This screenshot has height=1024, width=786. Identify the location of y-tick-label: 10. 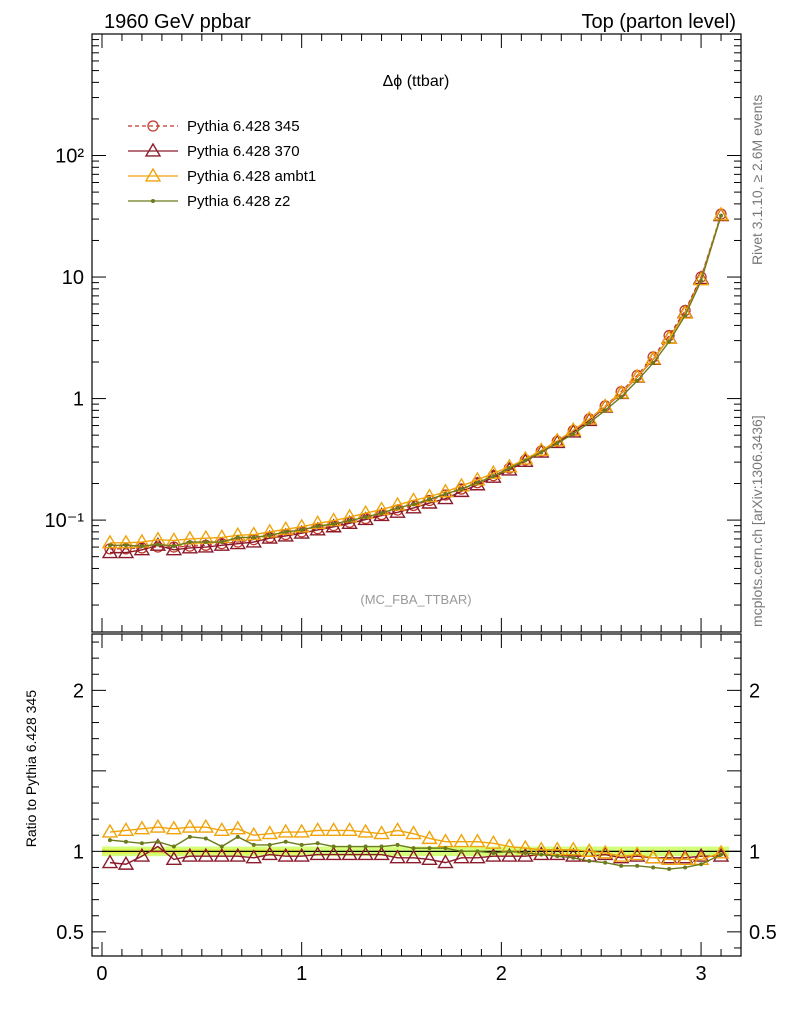
(73, 278).